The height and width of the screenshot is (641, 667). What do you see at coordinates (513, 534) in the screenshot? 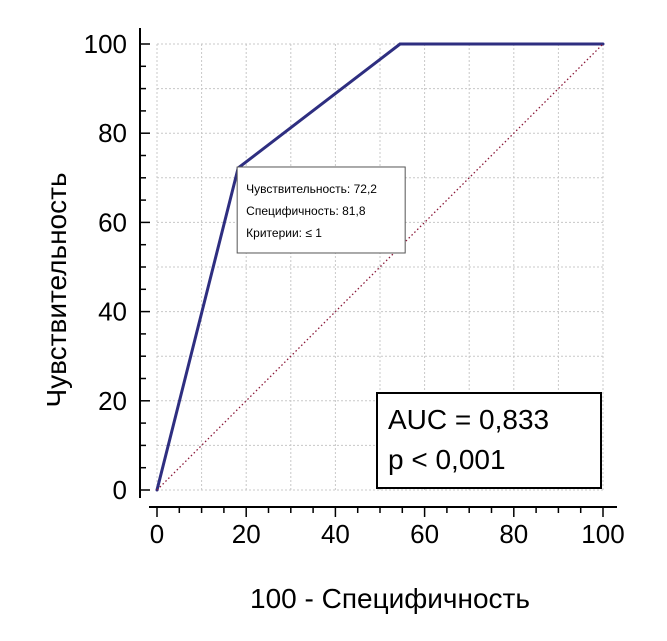
I see `x-tick-label: 80` at bounding box center [513, 534].